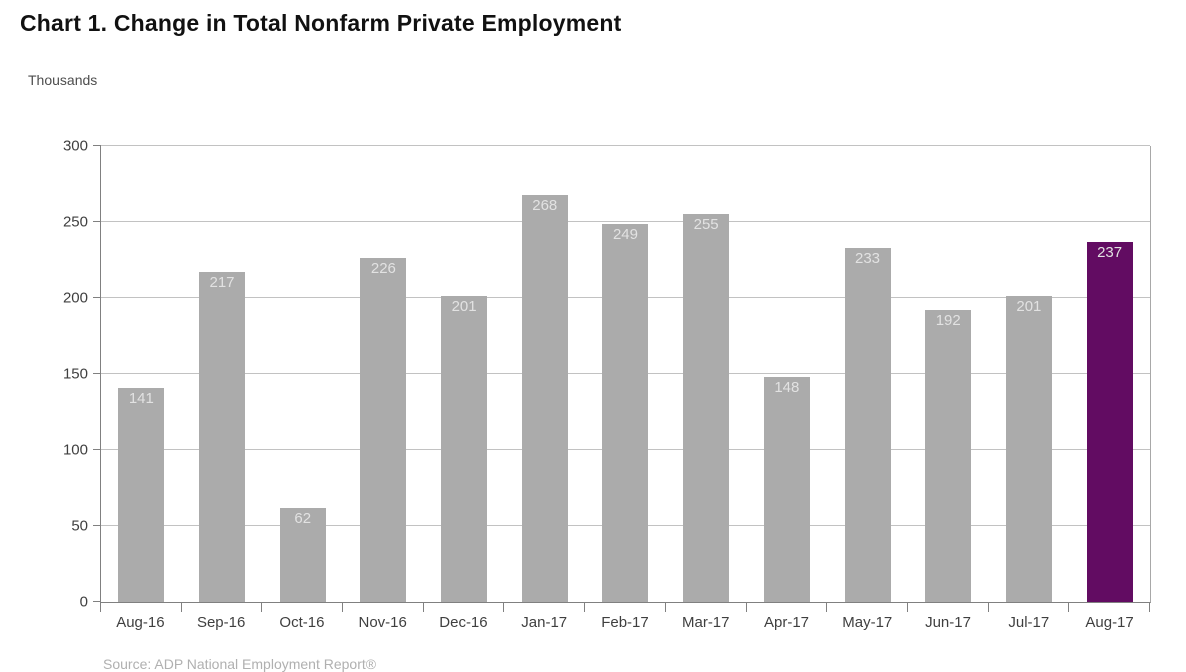  What do you see at coordinates (222, 437) in the screenshot?
I see `bar-Sep-16: 217` at bounding box center [222, 437].